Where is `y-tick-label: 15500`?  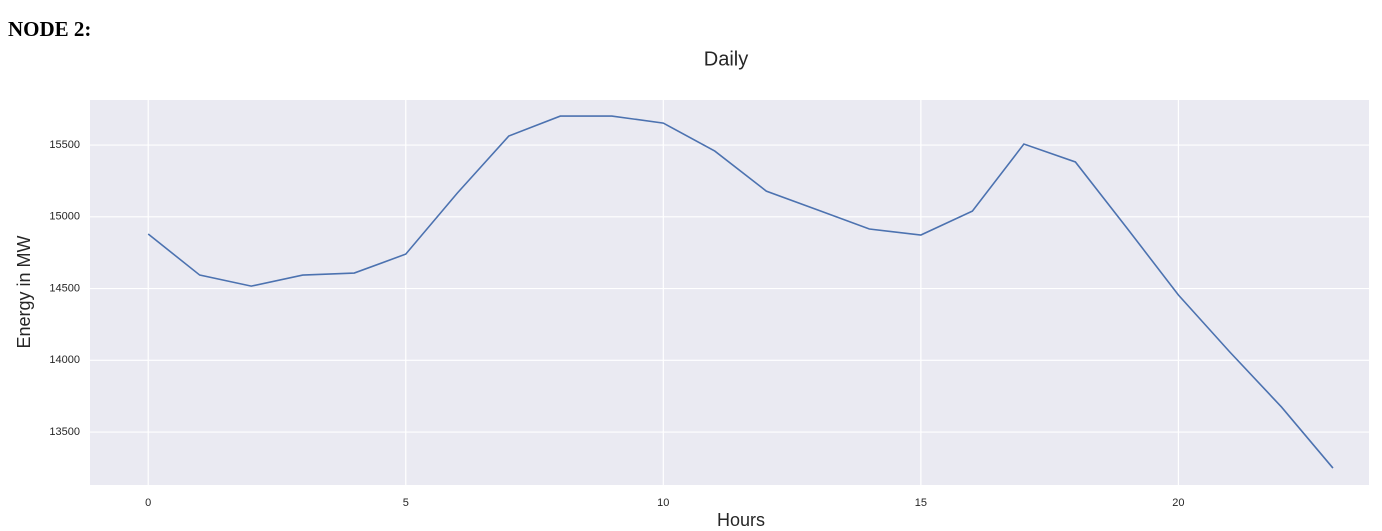 y-tick-label: 15500 is located at coordinates (64, 145).